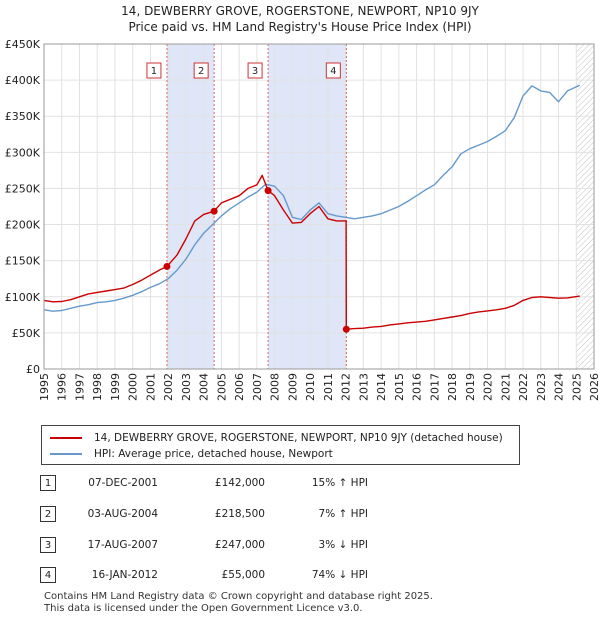 This screenshot has width=600, height=620. I want to click on x-tick-label: 1999, so click(115, 387).